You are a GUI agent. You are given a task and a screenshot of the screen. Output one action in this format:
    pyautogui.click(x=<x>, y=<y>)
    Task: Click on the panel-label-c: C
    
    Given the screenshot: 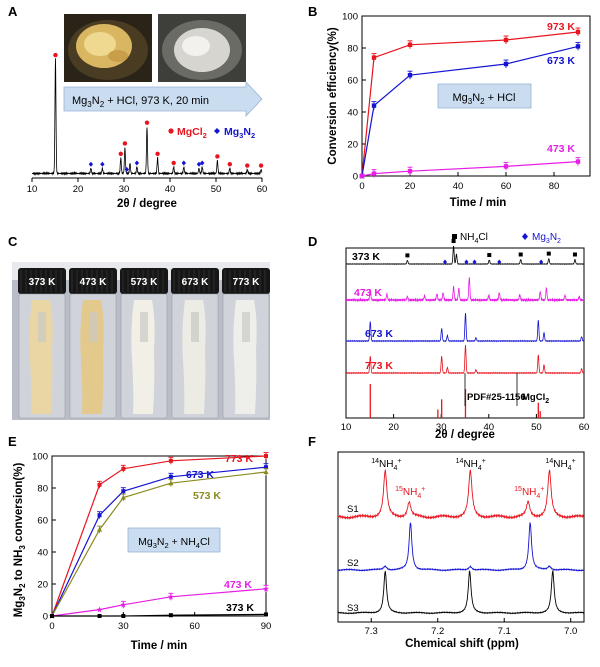 What is the action you would take?
    pyautogui.click(x=13, y=241)
    